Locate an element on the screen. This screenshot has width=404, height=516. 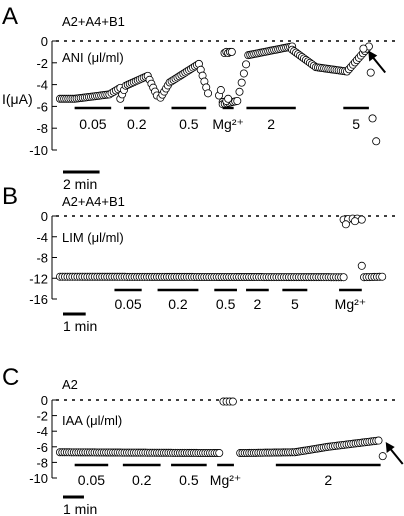
time-scale-label: 2 min is located at coordinates (80, 184).